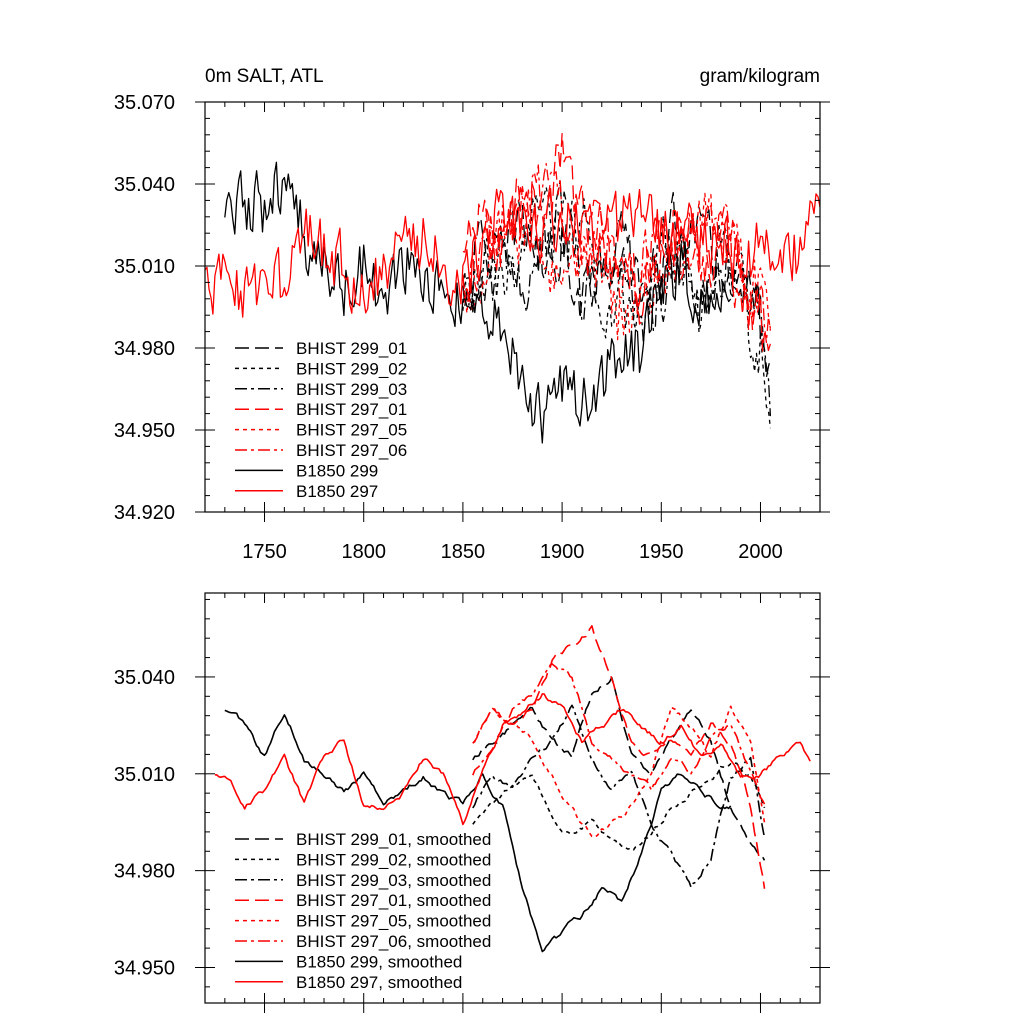 Image resolution: width=1024 pixels, height=1024 pixels. I want to click on legend-label-smoothed-2: BHIST 299_02, smoothed, so click(393, 859).